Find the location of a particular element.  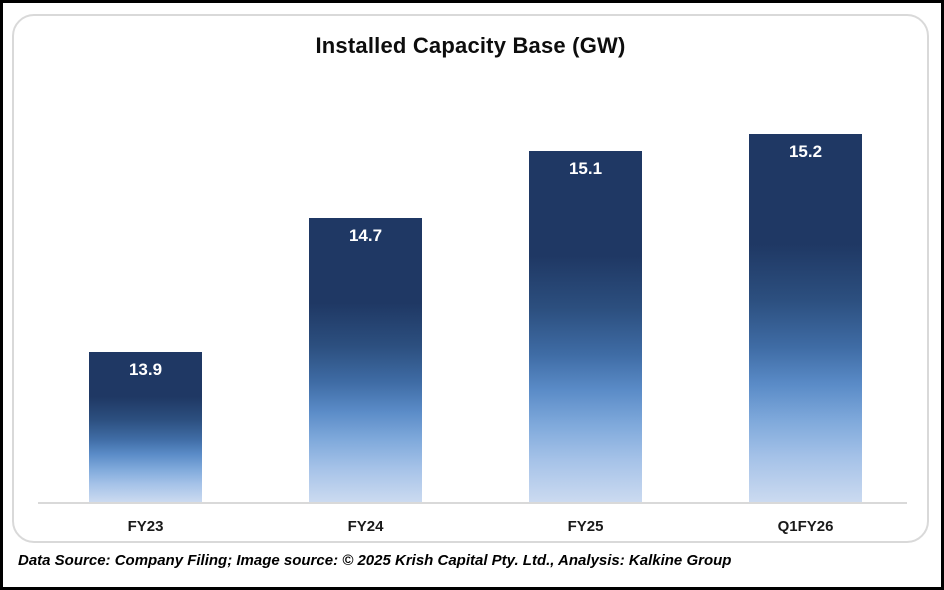

bar-value-label: 13.9 is located at coordinates (145, 369).